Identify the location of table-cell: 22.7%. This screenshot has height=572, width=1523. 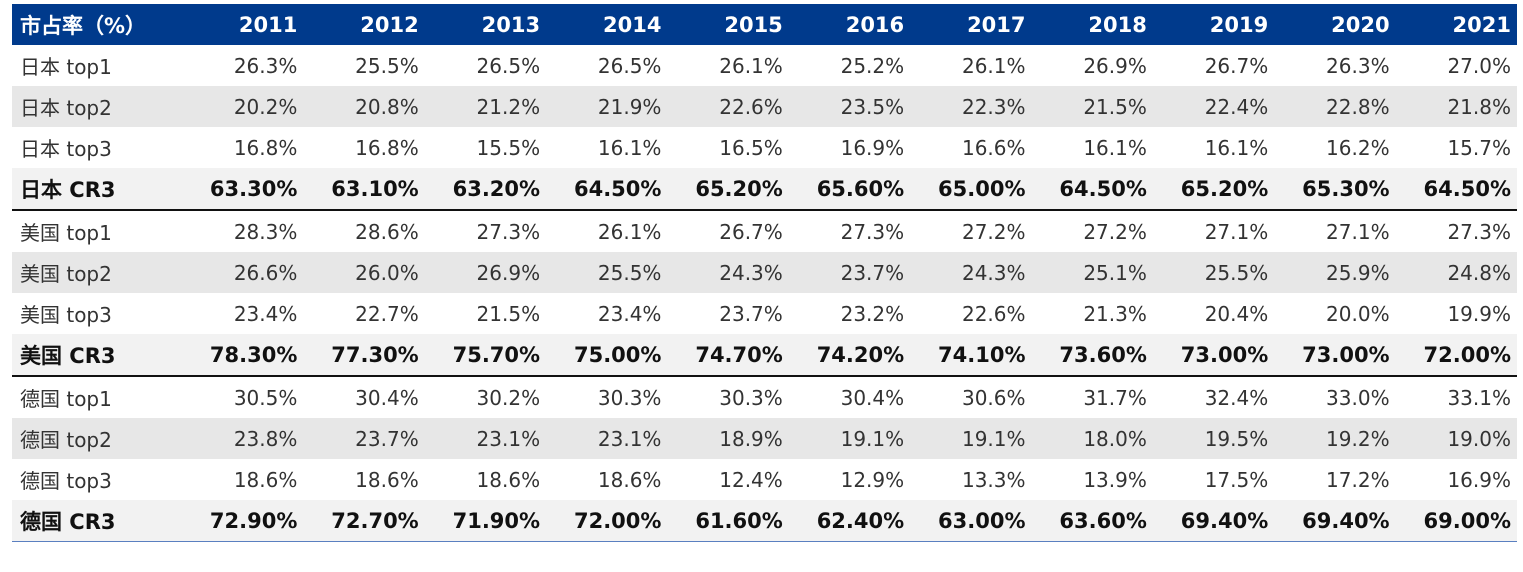
(387, 313).